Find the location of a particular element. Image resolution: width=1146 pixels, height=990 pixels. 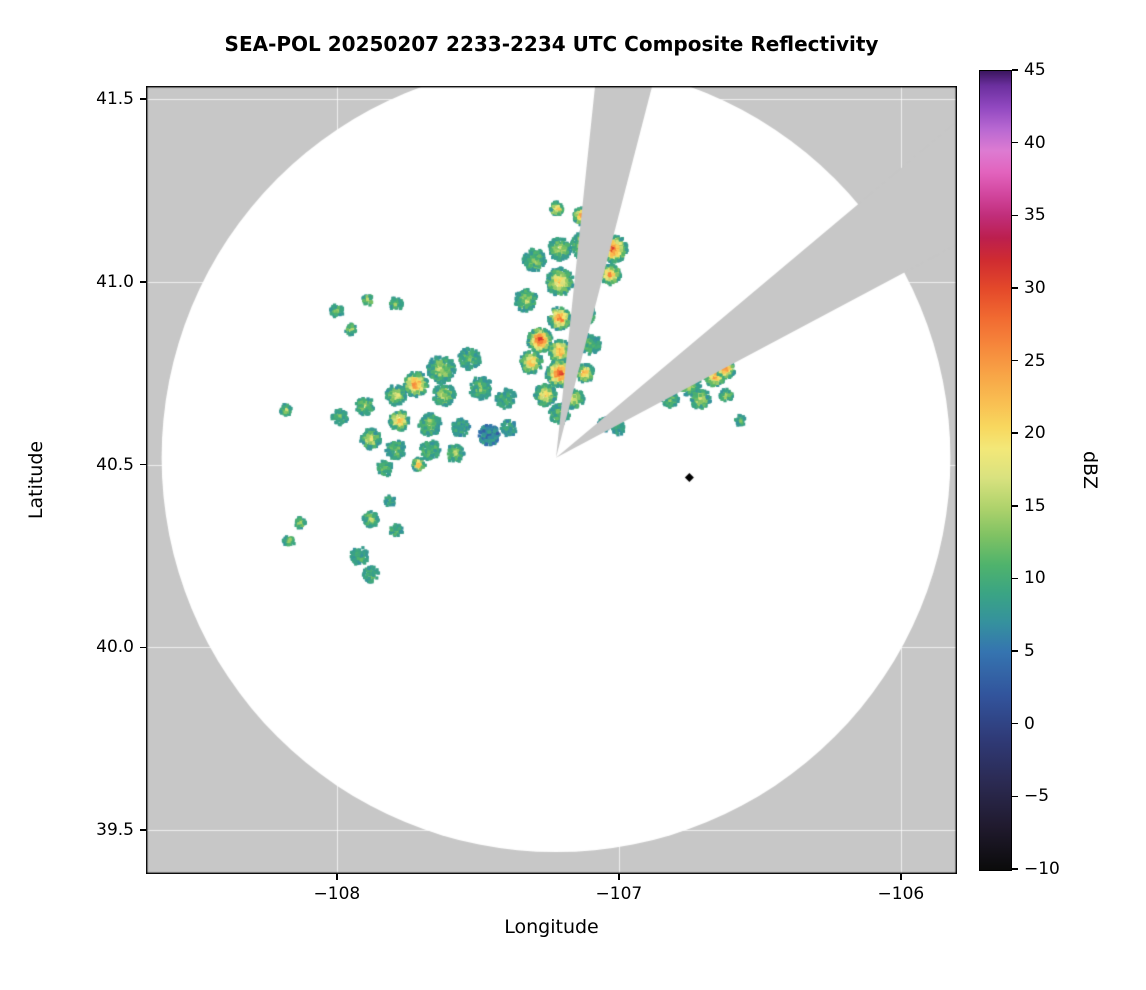

colorbar-tick-label: 40 is located at coordinates (1035, 142).